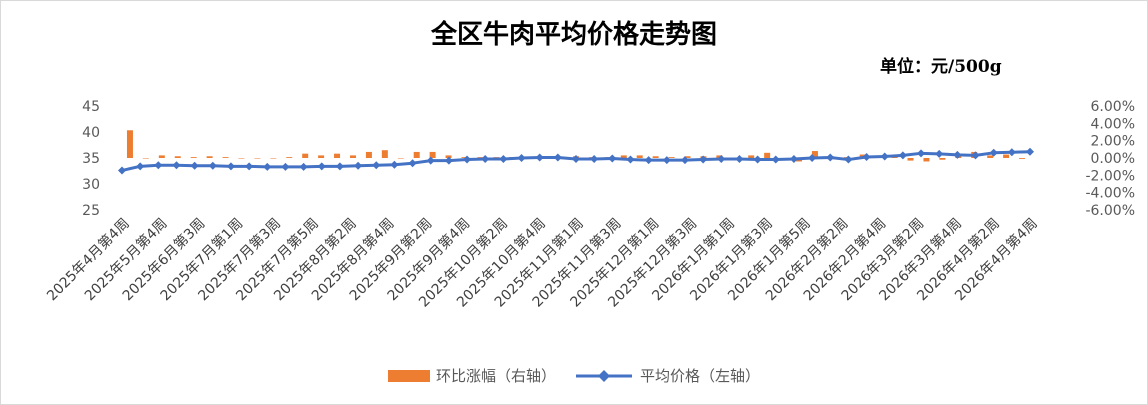 The image size is (1148, 405). What do you see at coordinates (1113, 142) in the screenshot?
I see `y-right-tick-label: 2.00%` at bounding box center [1113, 142].